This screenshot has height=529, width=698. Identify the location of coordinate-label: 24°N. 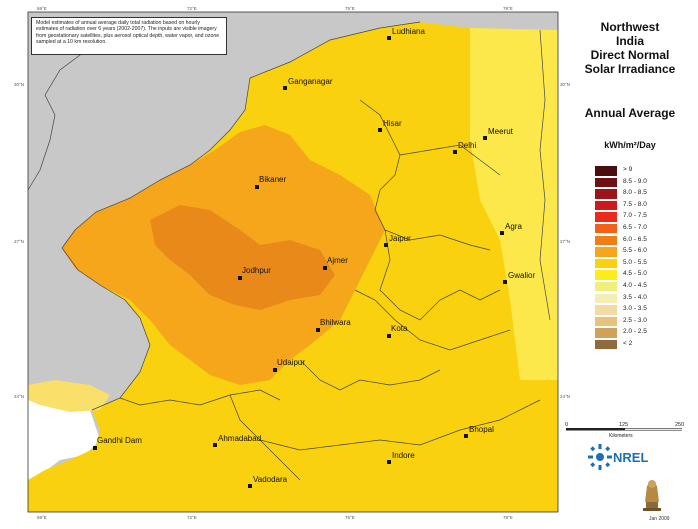
(19, 396).